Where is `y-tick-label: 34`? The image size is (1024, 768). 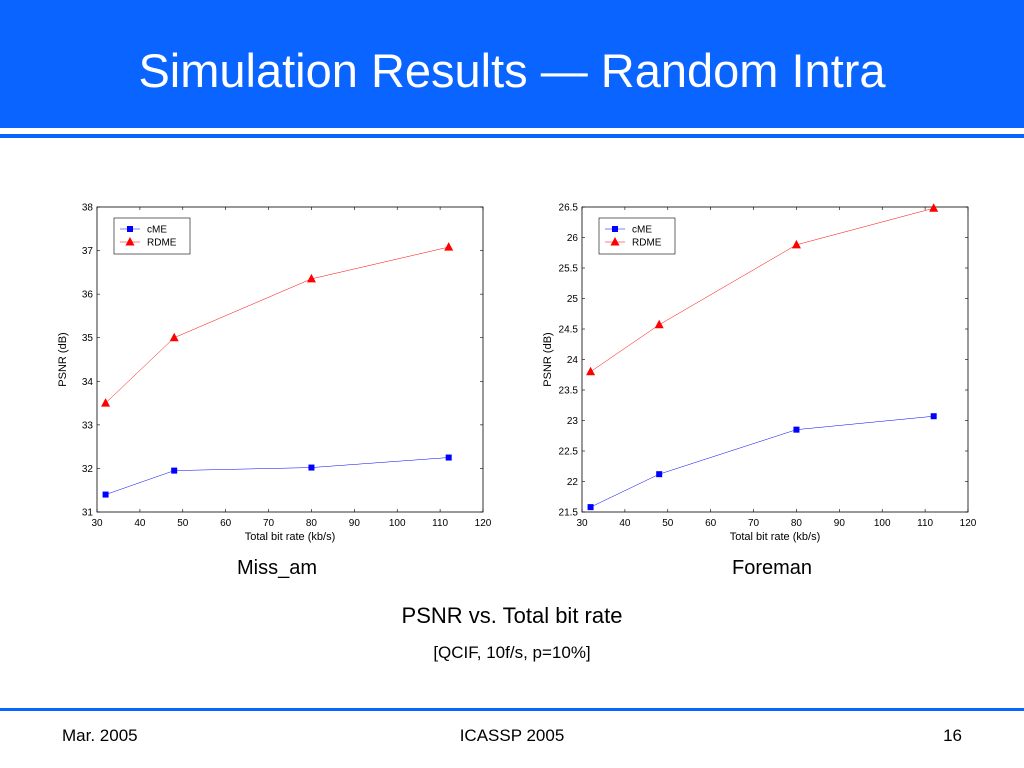
y-tick-label: 34 is located at coordinates (88, 382).